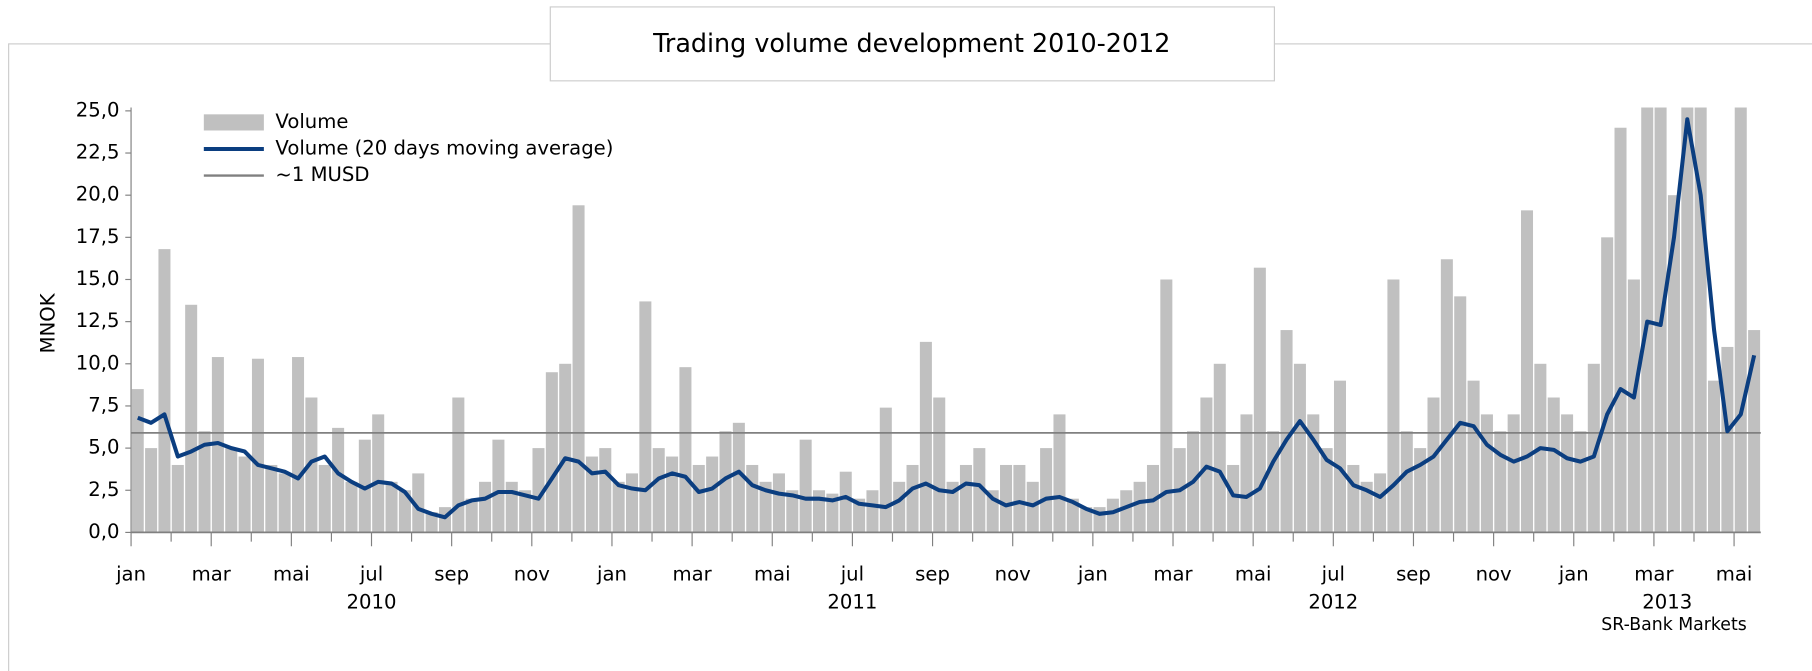 This screenshot has width=1812, height=671. I want to click on y-tick-label: 12,5, so click(98, 320).